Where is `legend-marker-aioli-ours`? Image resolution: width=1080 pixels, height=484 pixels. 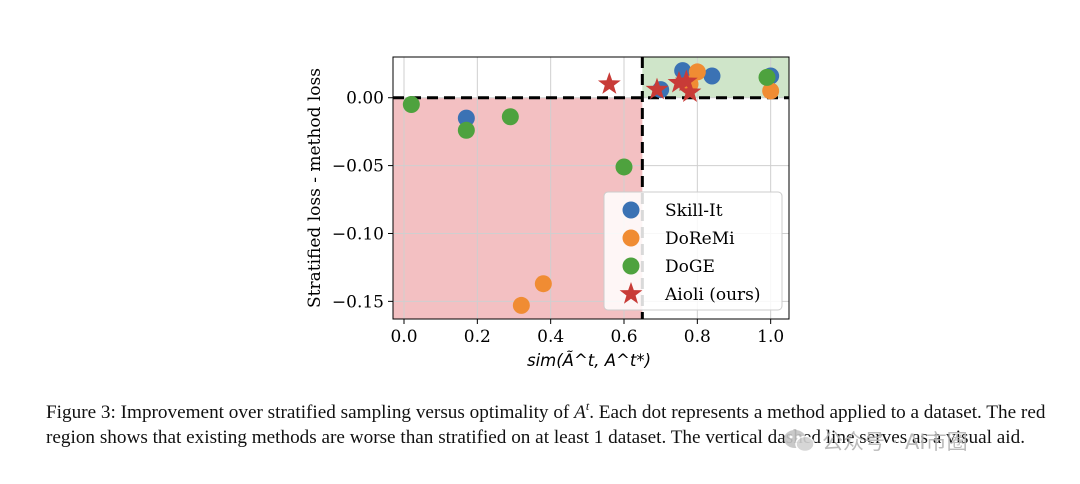 legend-marker-aioli-ours is located at coordinates (631, 293).